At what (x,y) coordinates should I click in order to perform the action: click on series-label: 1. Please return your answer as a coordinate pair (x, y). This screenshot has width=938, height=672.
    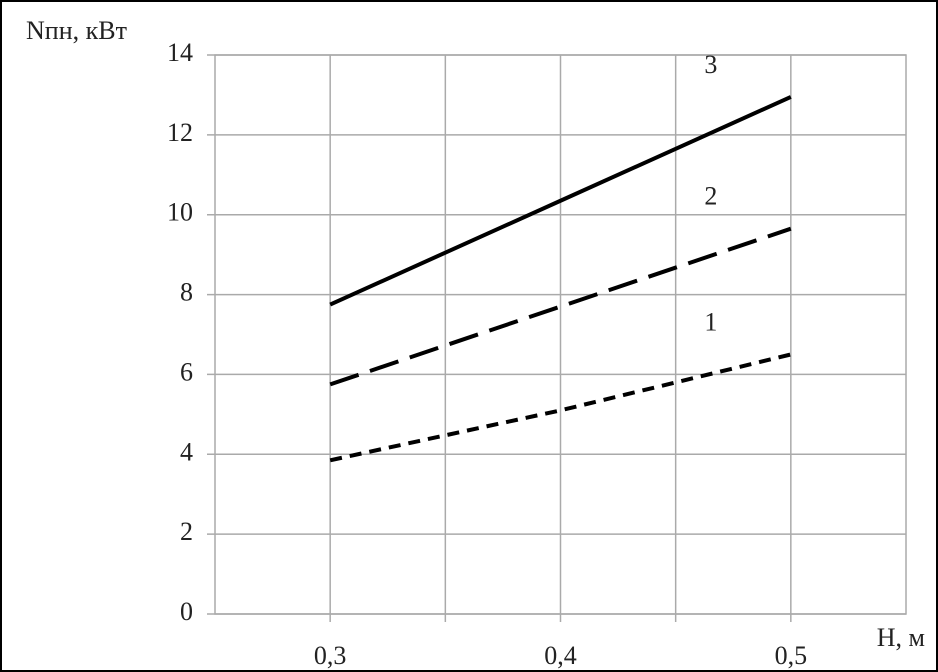
    Looking at the image, I should click on (710, 321).